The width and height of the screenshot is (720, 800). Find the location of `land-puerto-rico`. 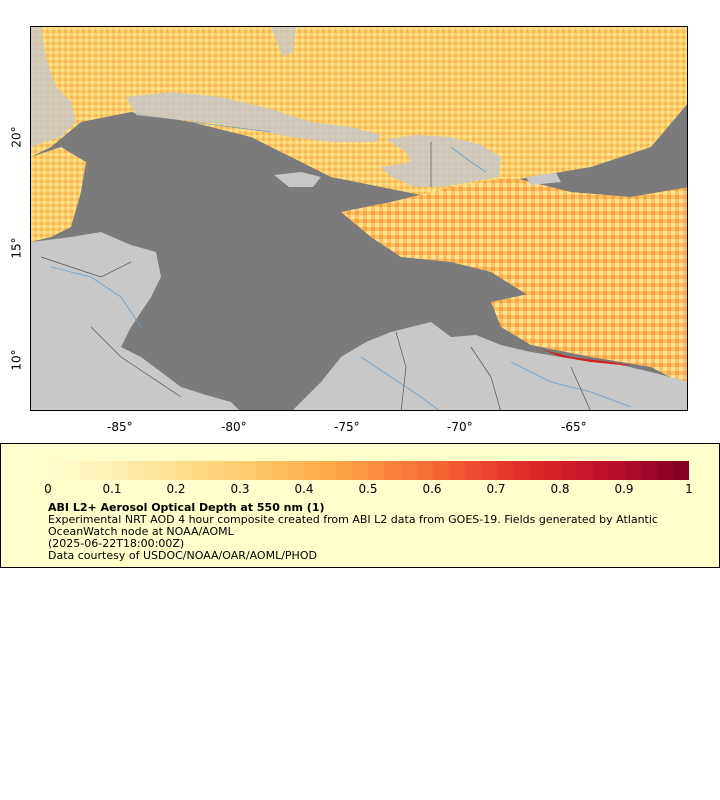

land-puerto-rico is located at coordinates (543, 179).